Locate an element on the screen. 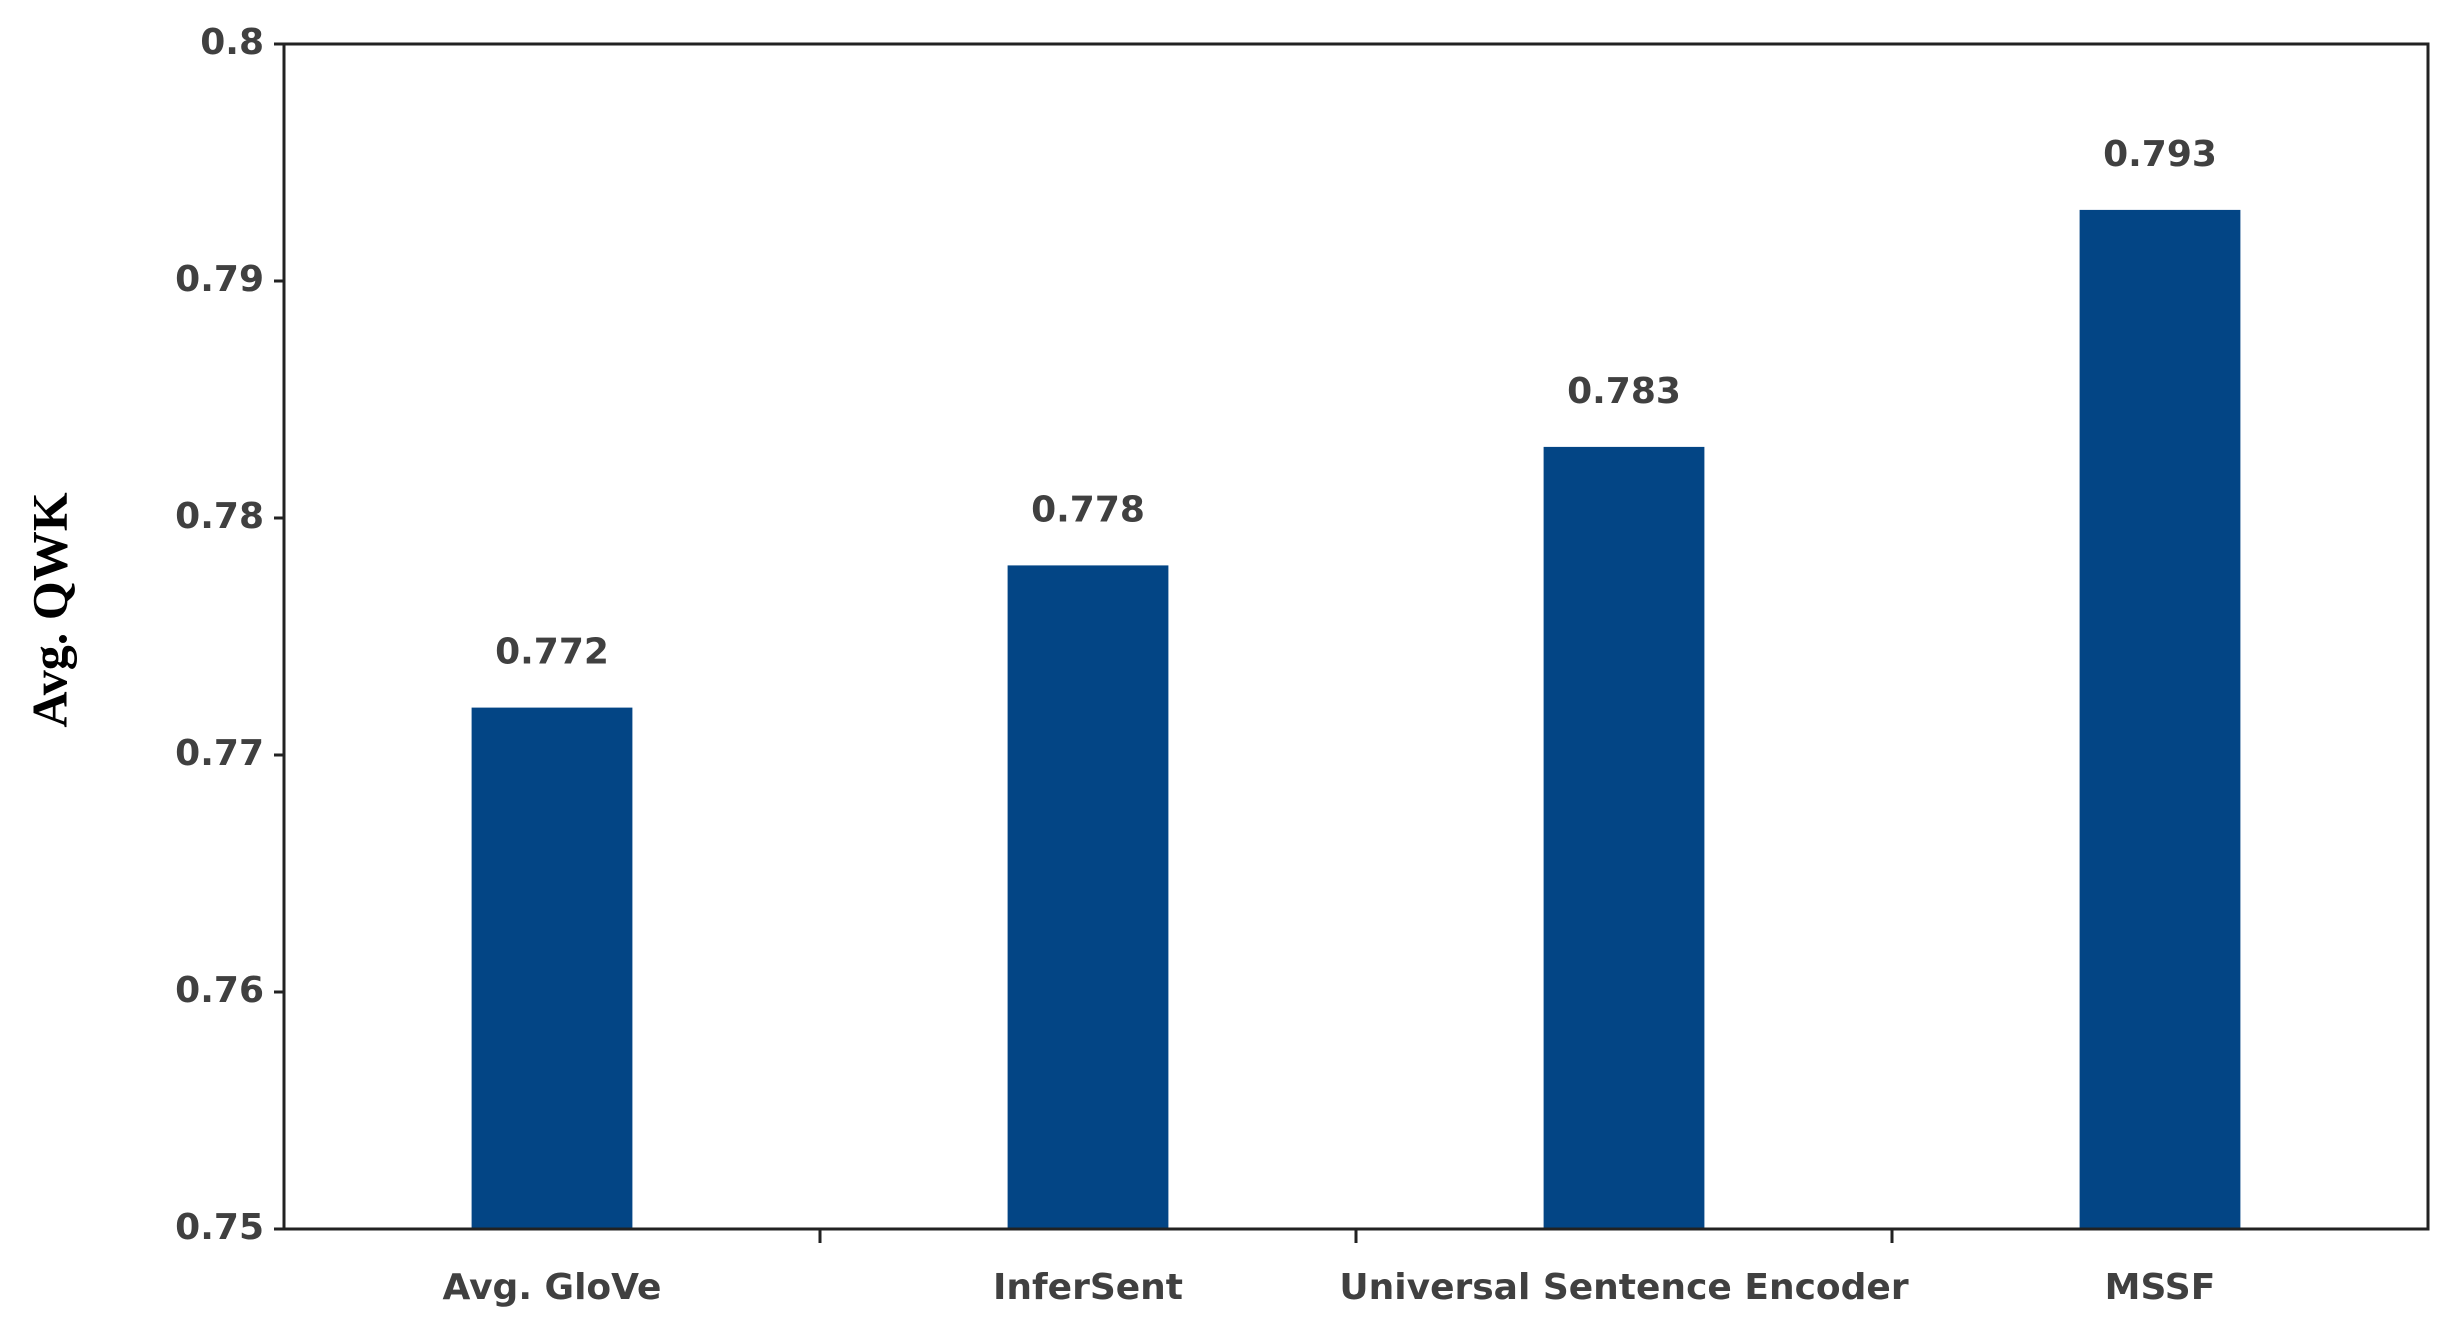 The width and height of the screenshot is (2453, 1344). x-tick-label: Universal Sentence Encoder is located at coordinates (1623, 1287).